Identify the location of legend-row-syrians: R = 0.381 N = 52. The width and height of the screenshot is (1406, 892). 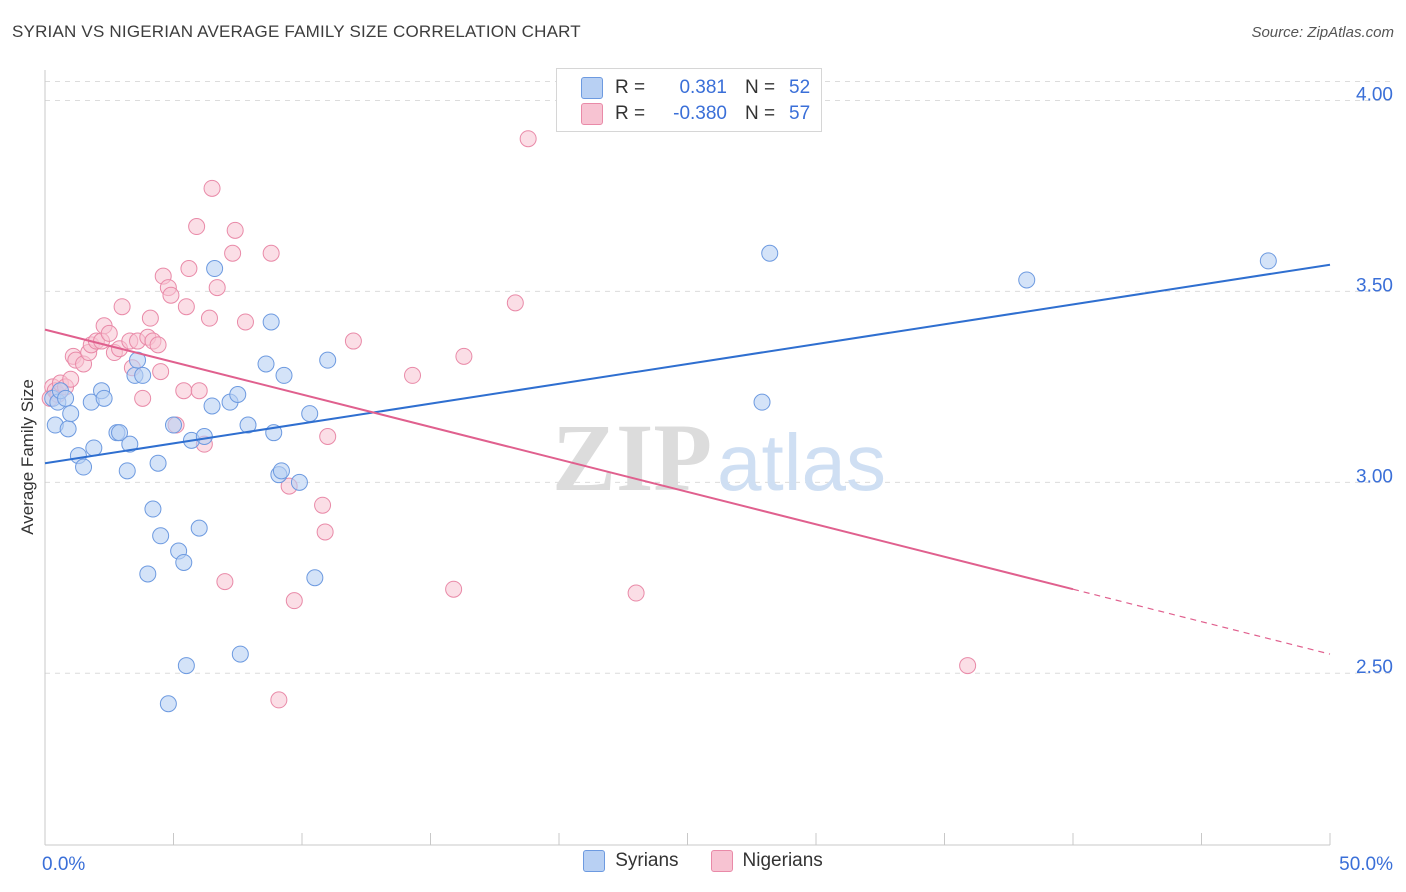
(695, 88).